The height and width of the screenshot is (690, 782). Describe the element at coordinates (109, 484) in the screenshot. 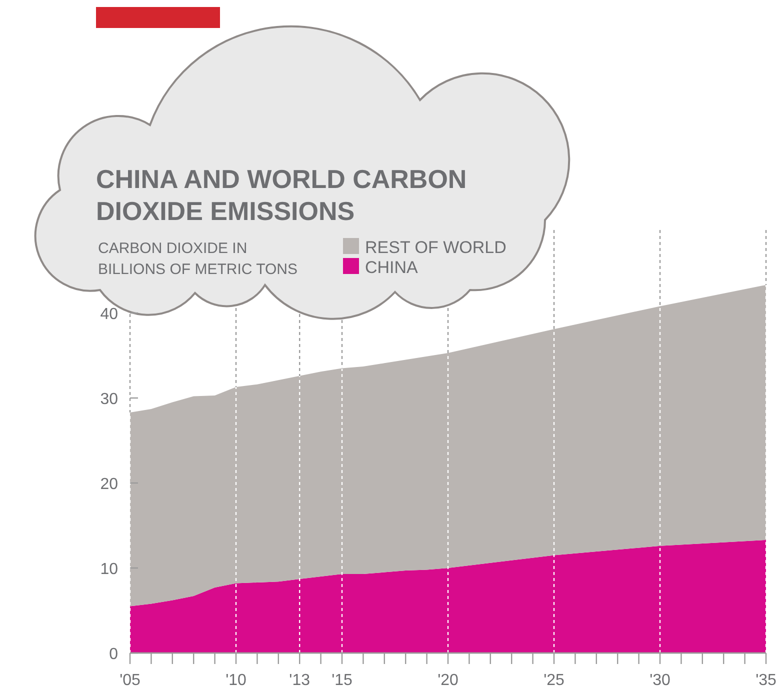

I see `y-tick-label: 20` at that location.